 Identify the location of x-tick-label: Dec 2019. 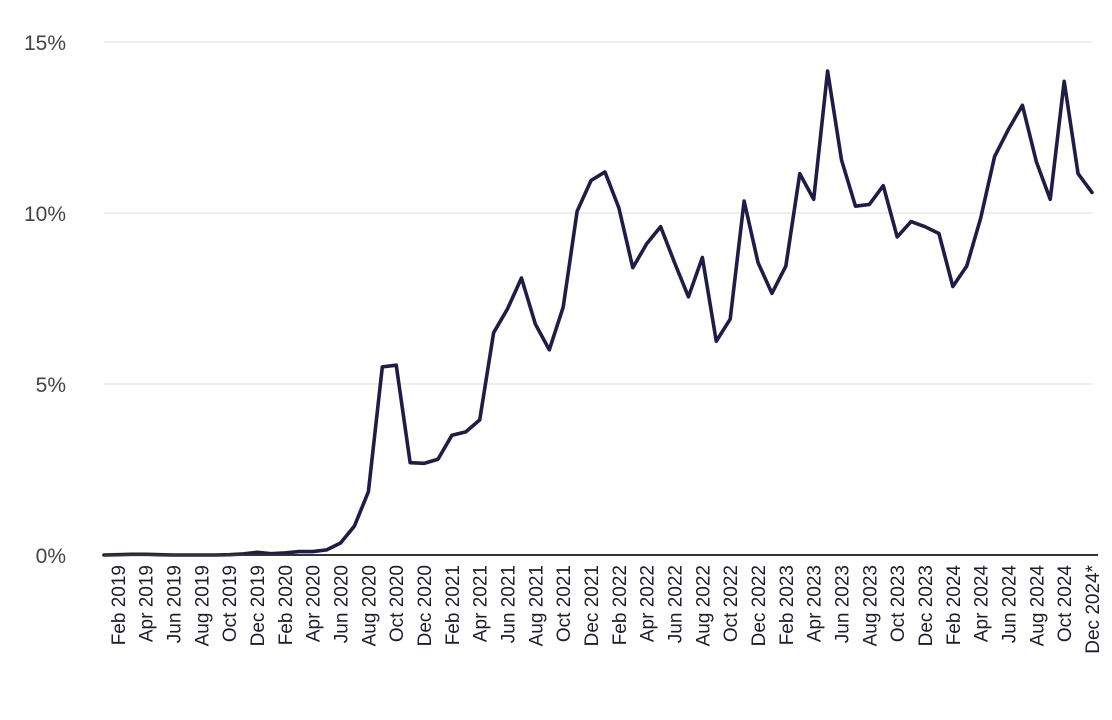
(258, 605).